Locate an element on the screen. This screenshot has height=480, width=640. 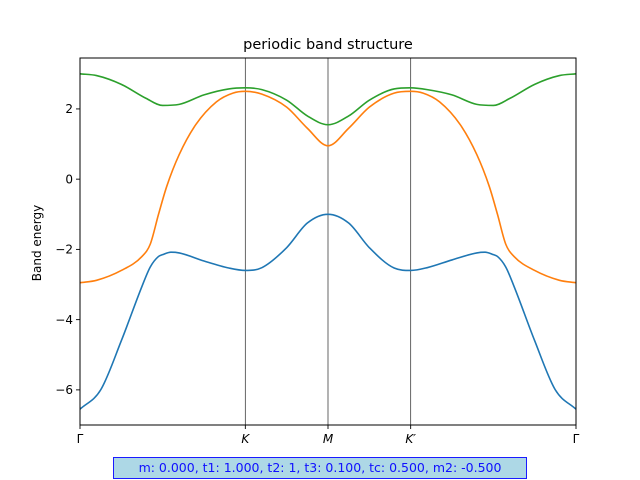
x-tick-label: K′ is located at coordinates (410, 439).